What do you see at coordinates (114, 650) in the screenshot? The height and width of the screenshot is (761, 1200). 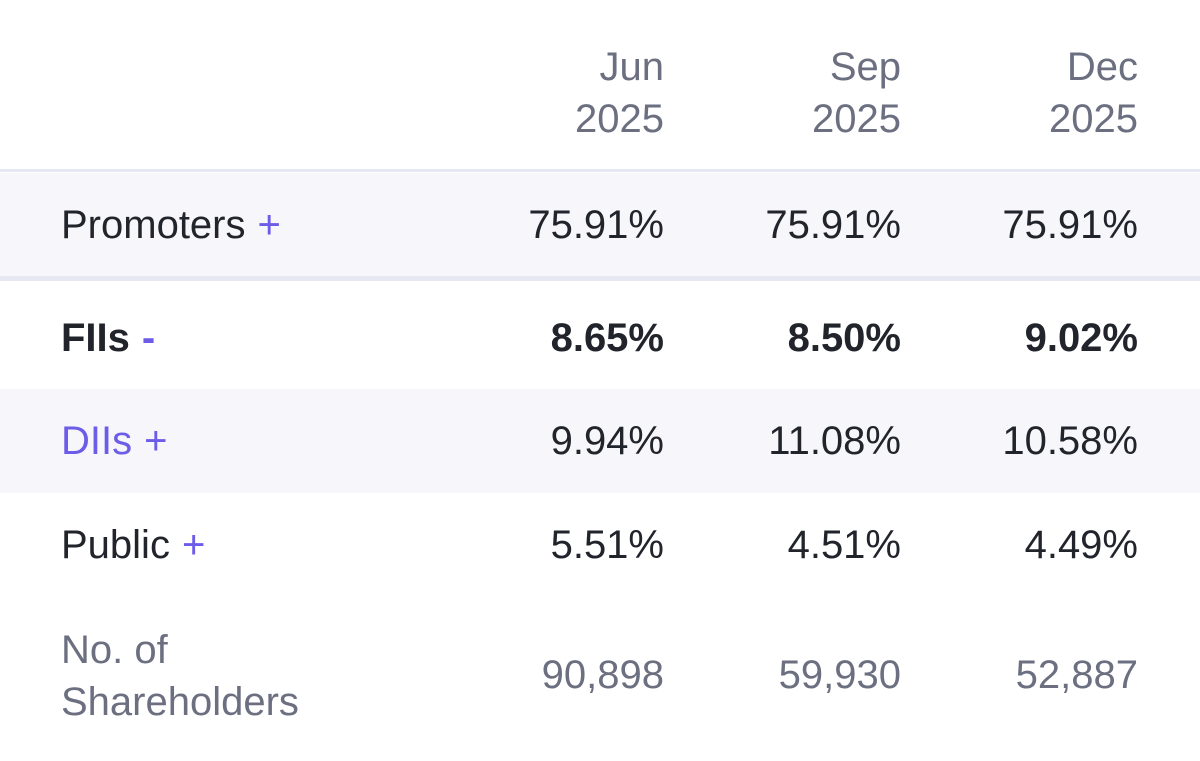 I see `row-label-line: No. of` at bounding box center [114, 650].